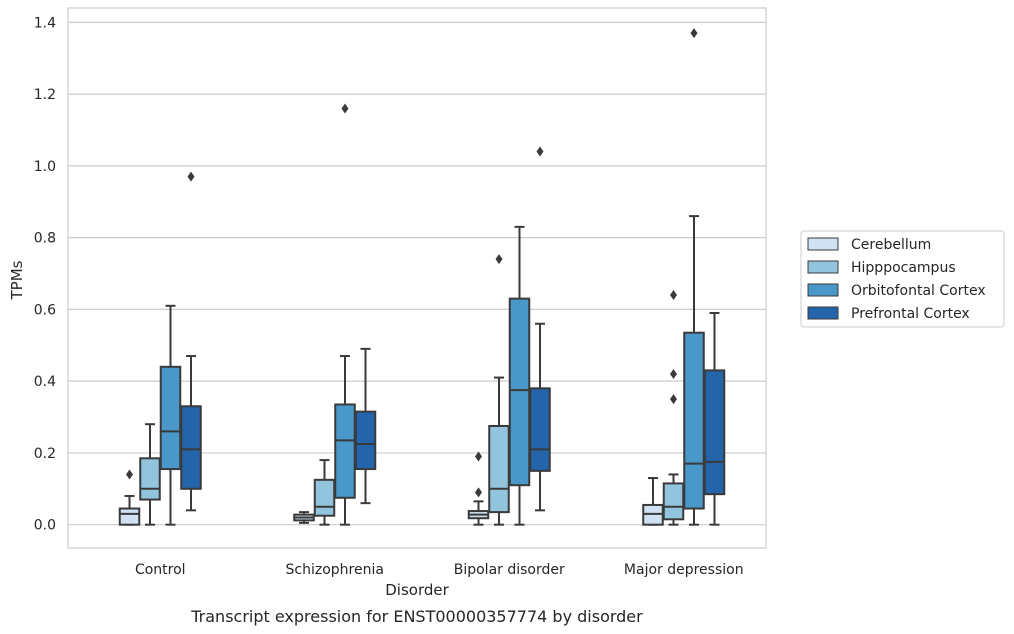 Image resolution: width=1014 pixels, height=634 pixels. What do you see at coordinates (45, 167) in the screenshot?
I see `y-tick-label: 1.0` at bounding box center [45, 167].